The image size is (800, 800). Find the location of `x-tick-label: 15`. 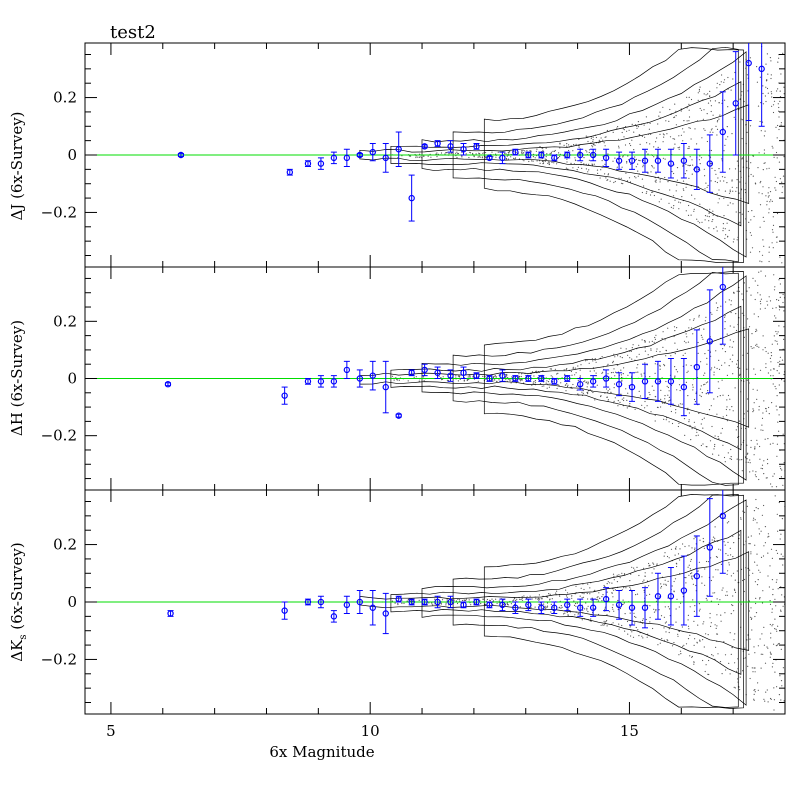

x-tick-label: 15 is located at coordinates (629, 731).